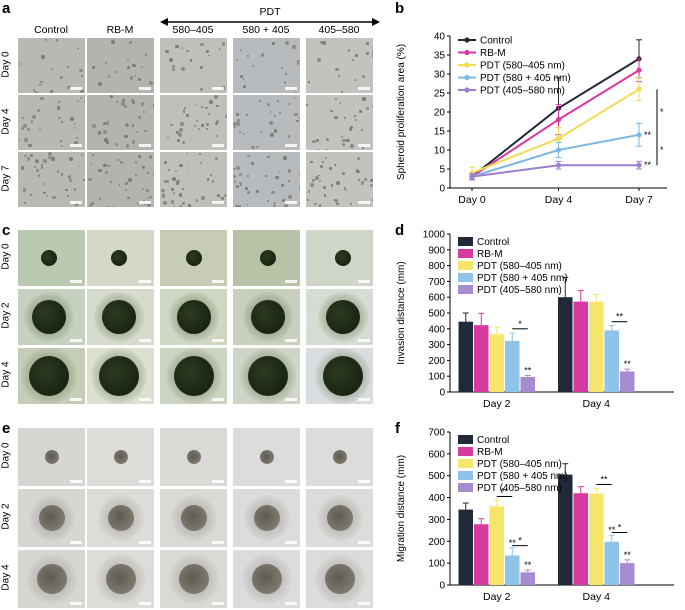 This screenshot has height=610, width=685. What do you see at coordinates (6, 516) in the screenshot?
I see `row-label: Day 2` at bounding box center [6, 516].